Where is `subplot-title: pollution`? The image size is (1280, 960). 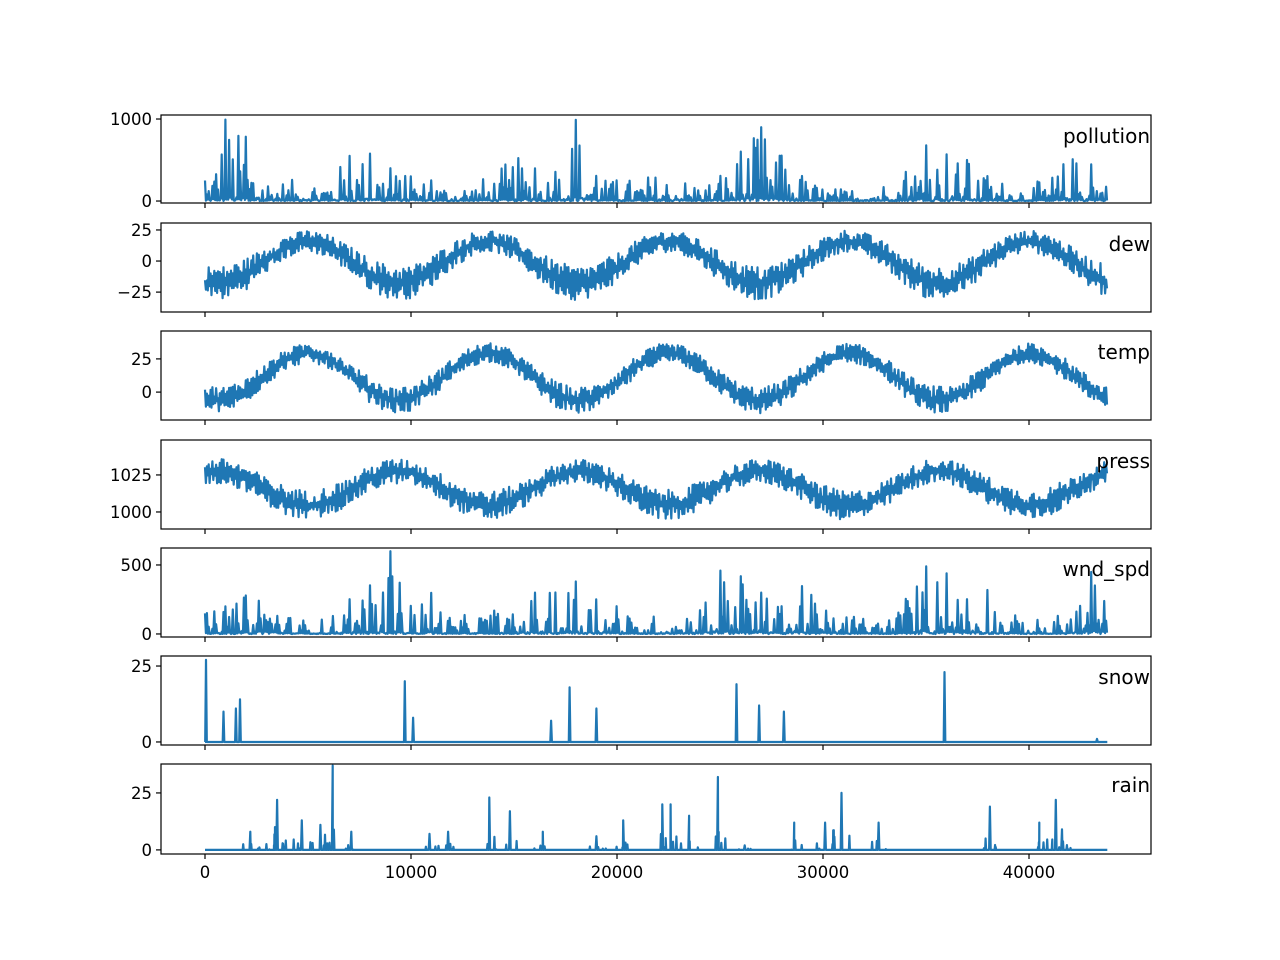 subplot-title: pollution is located at coordinates (1106, 136).